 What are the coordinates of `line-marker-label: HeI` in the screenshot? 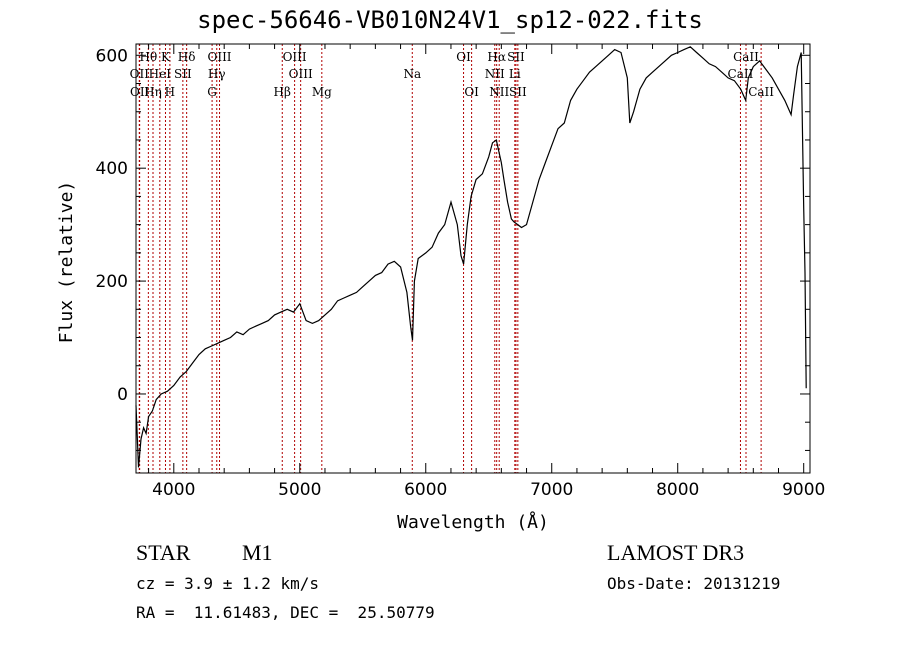 It's located at (160, 74).